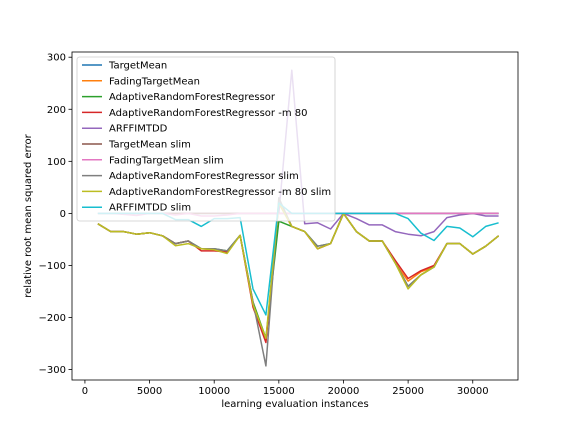 Image resolution: width=576 pixels, height=432 pixels. I want to click on legend-entry-label: AdaptiveRandomForestRegressor slim, so click(204, 176).